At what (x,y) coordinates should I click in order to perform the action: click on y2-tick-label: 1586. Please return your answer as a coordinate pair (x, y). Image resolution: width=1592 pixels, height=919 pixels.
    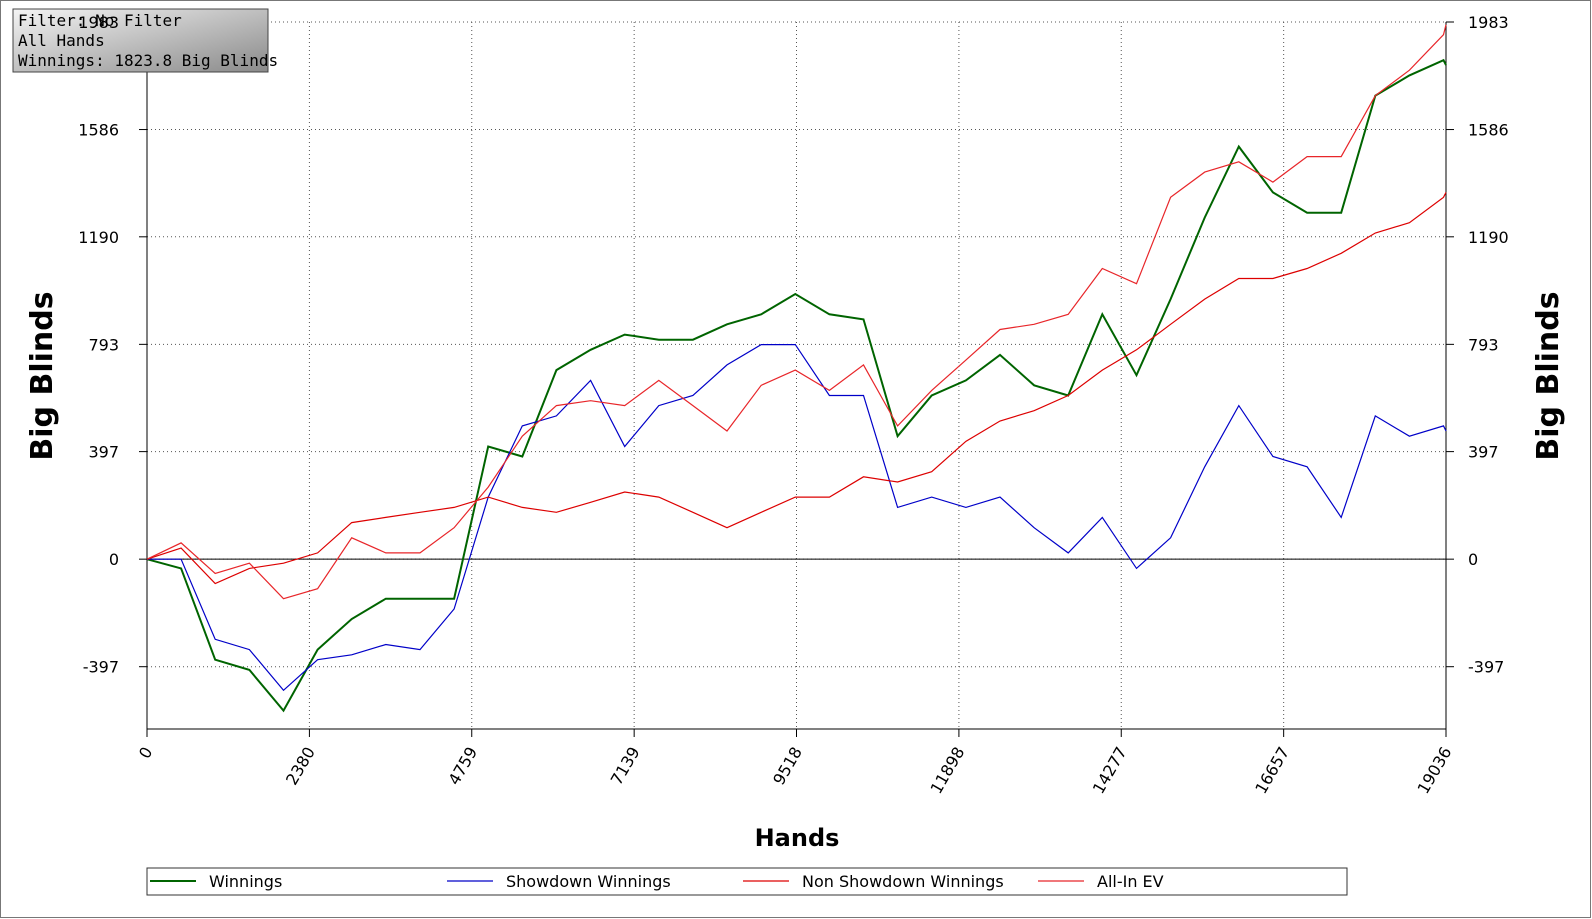
    Looking at the image, I should click on (1488, 130).